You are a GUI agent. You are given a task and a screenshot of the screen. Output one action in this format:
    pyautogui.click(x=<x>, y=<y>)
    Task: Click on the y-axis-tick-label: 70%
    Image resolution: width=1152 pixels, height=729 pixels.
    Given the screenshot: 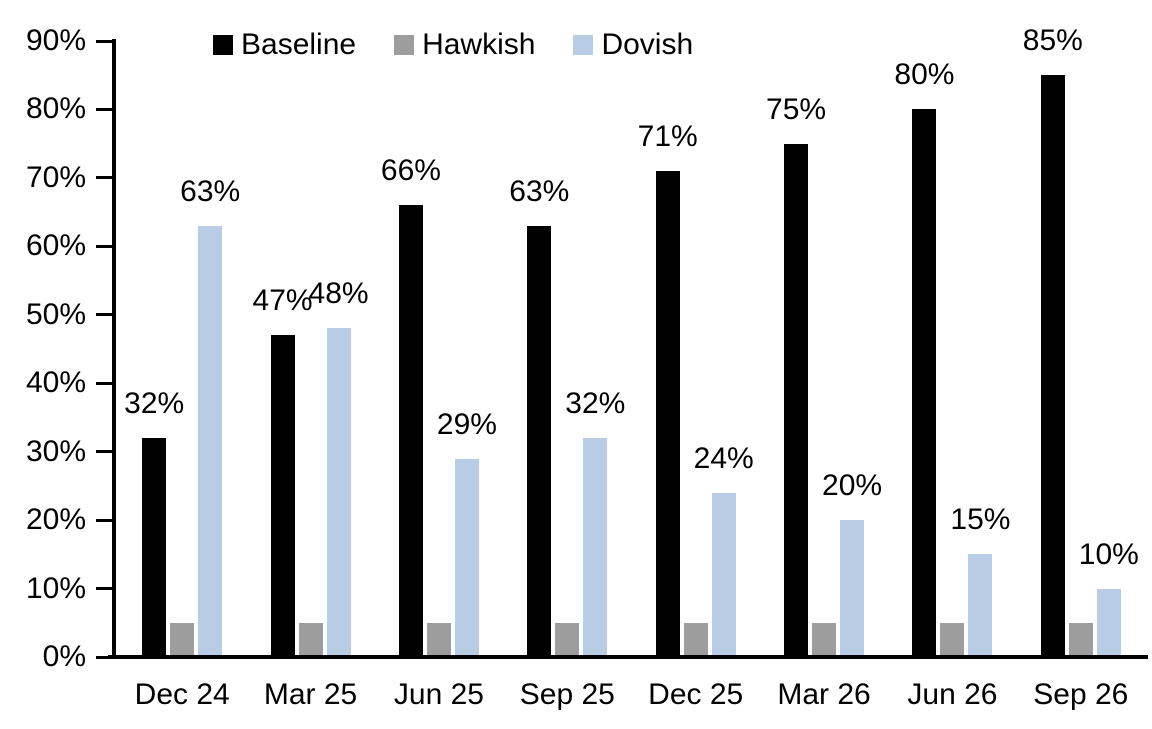 What is the action you would take?
    pyautogui.click(x=55, y=177)
    